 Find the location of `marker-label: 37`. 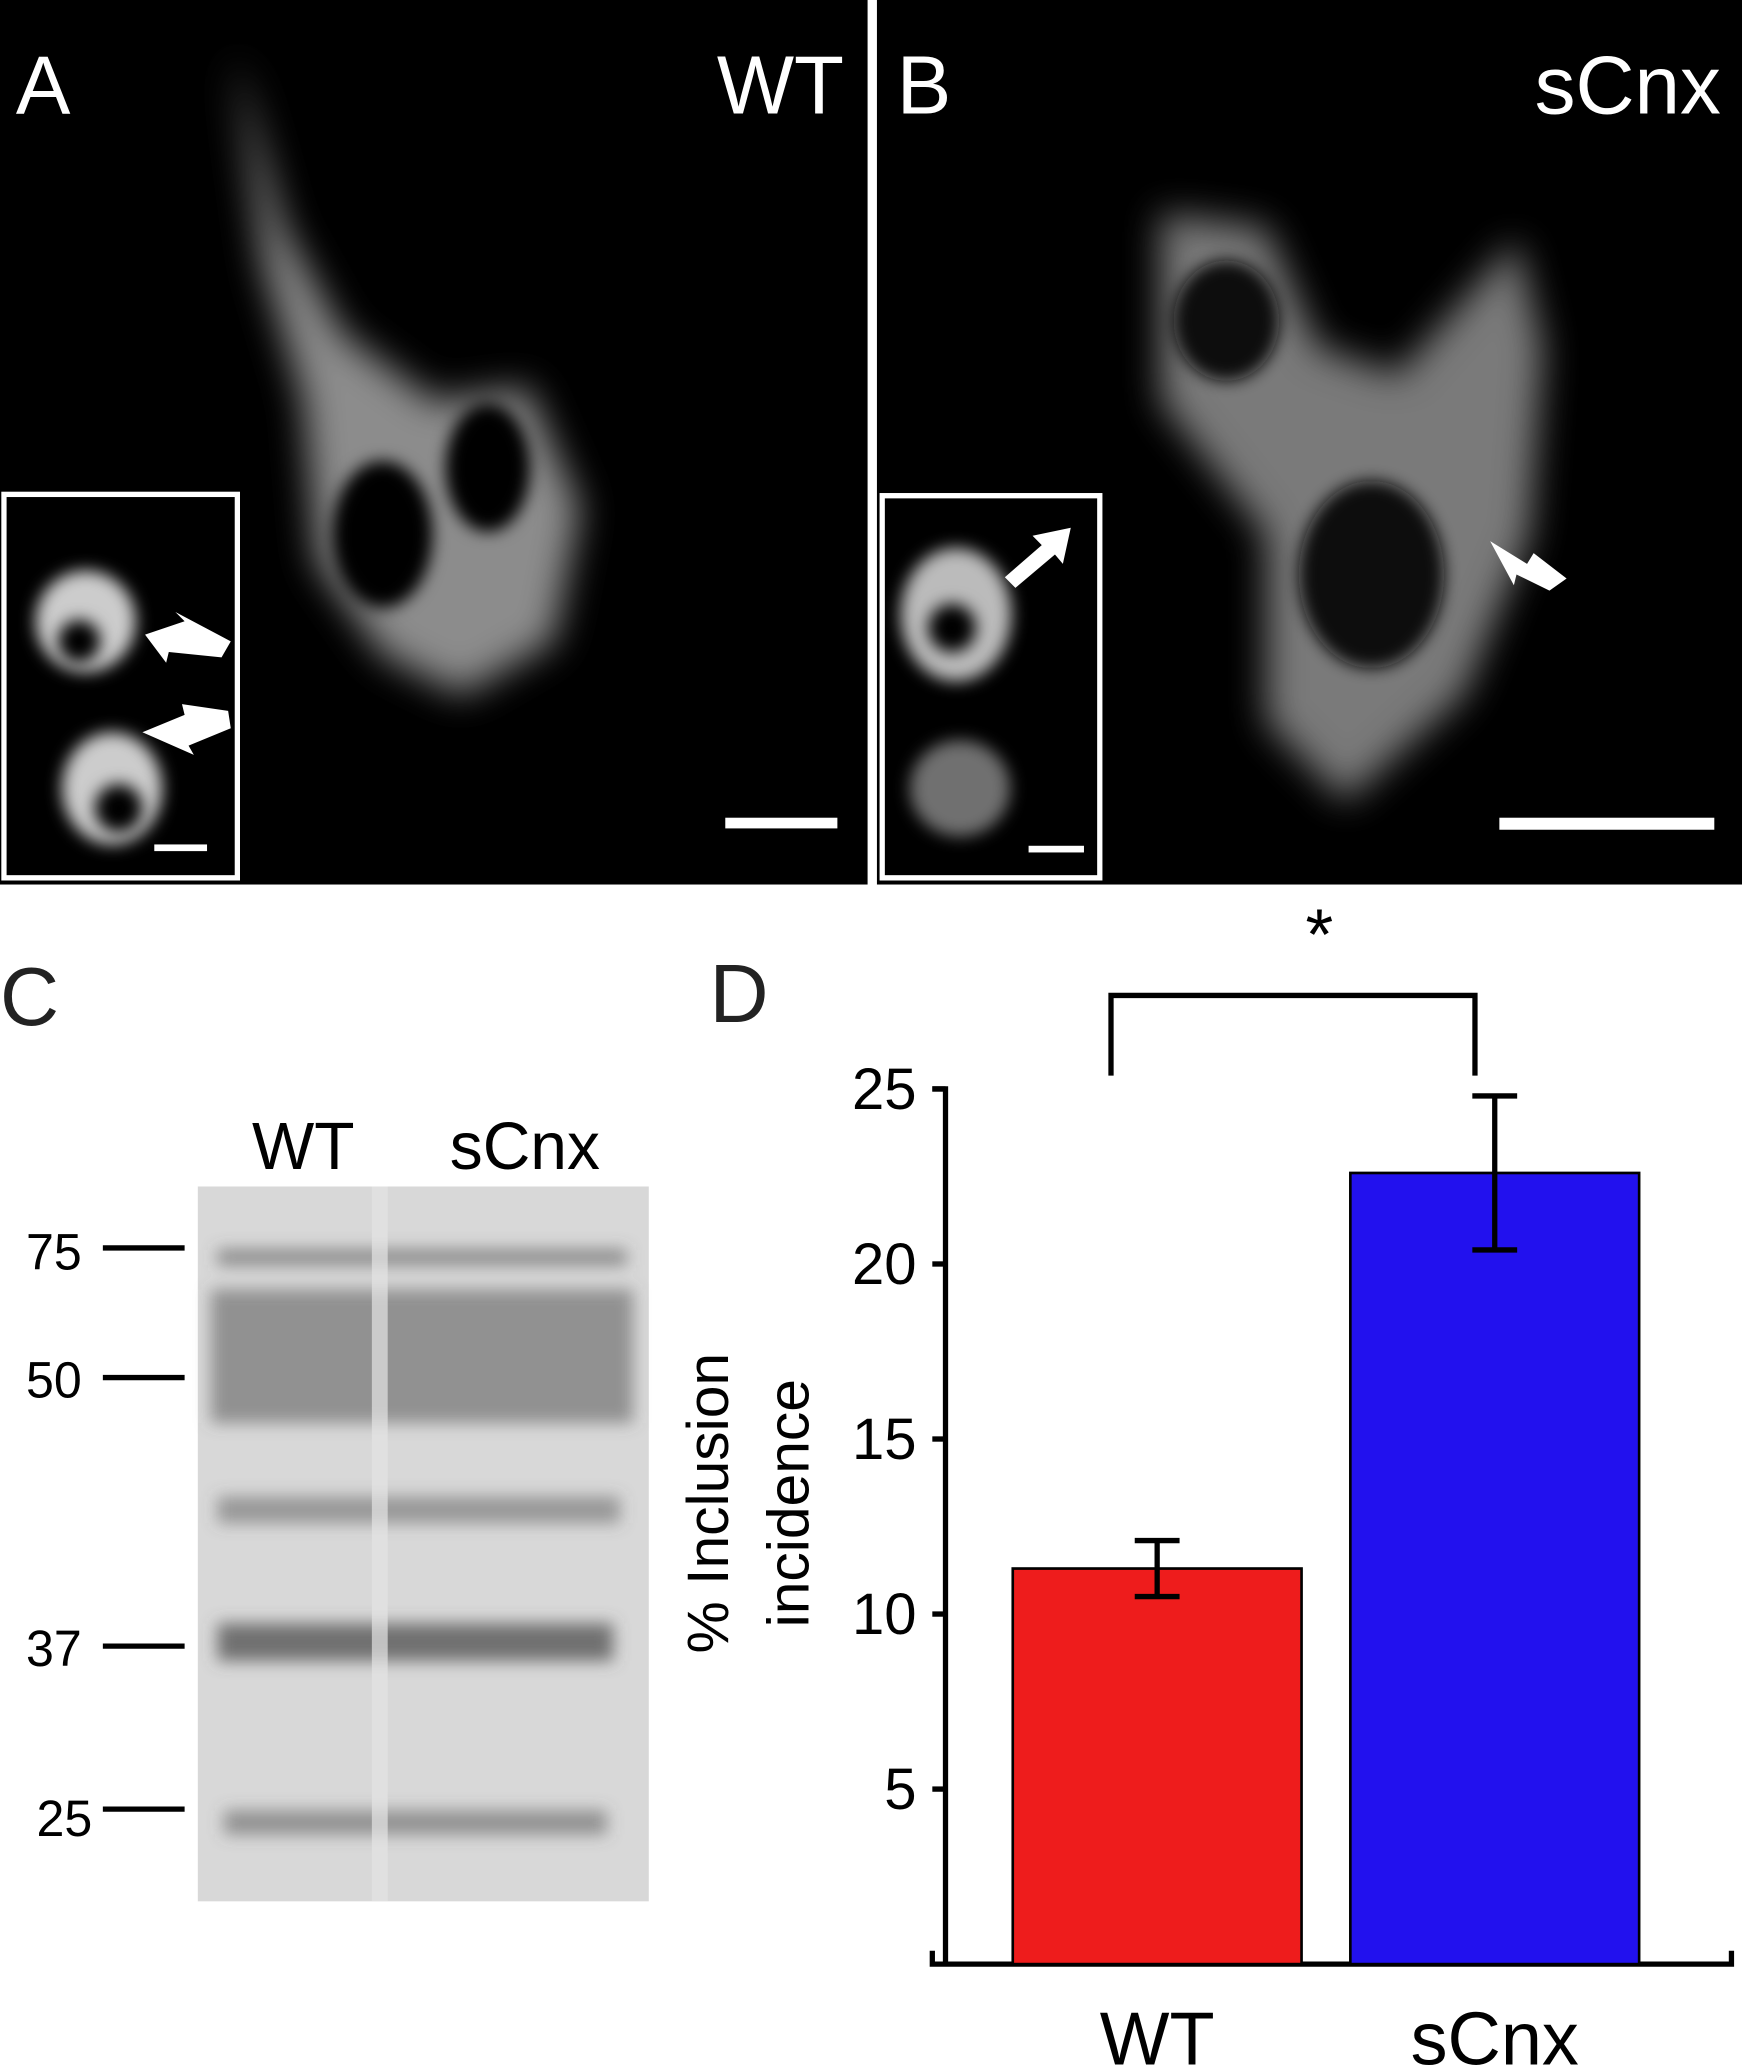

marker-label: 37 is located at coordinates (54, 1648).